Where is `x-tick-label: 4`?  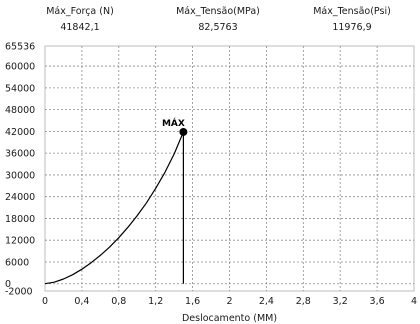
x-tick-label: 4 is located at coordinates (414, 301).